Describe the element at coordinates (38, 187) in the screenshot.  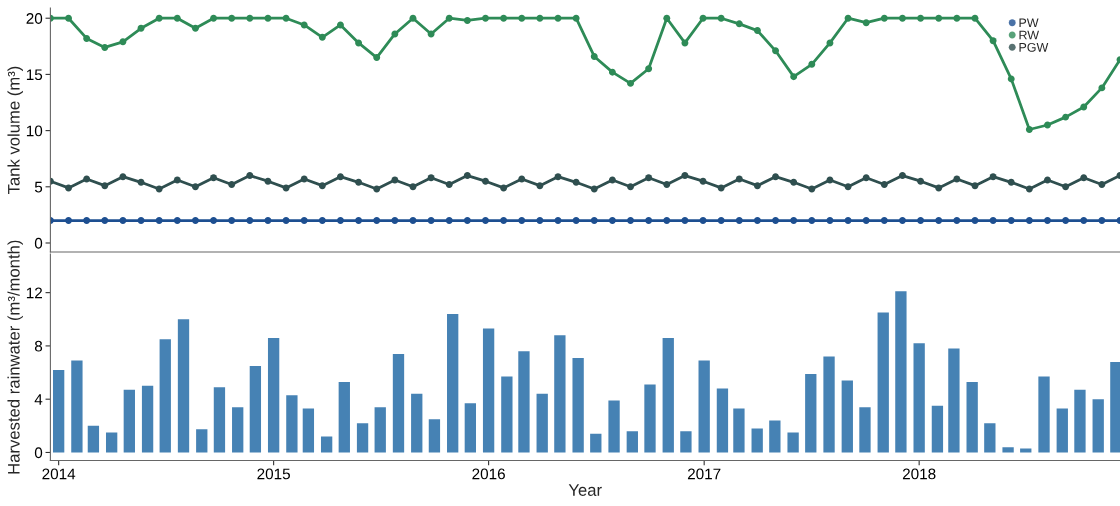
I see `y-tick-label: 5` at that location.